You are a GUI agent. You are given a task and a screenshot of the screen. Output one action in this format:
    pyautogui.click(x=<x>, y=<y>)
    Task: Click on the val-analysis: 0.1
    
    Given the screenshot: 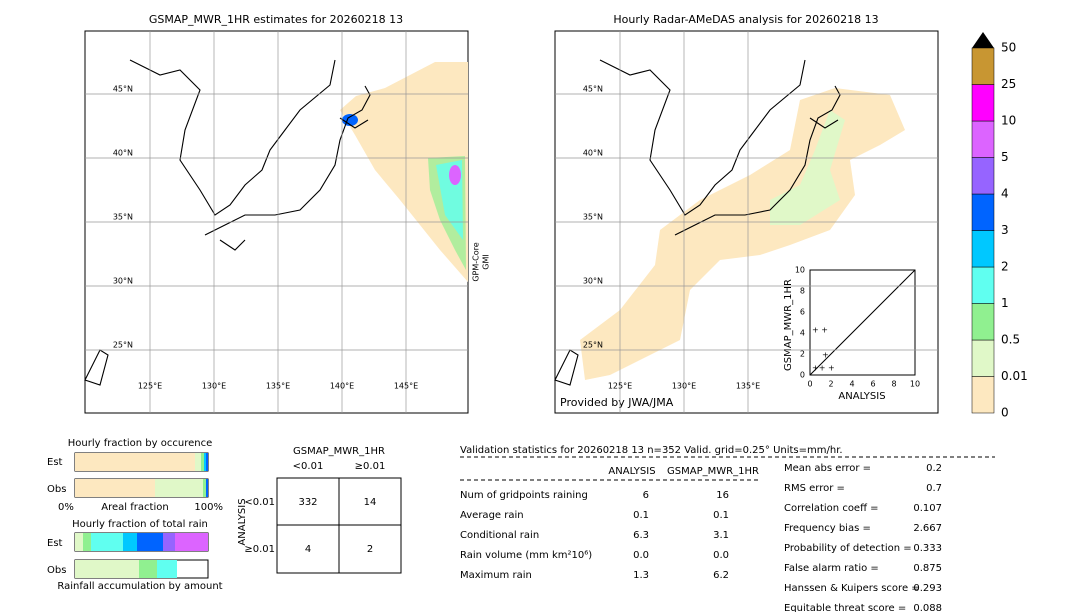 What is the action you would take?
    pyautogui.click(x=641, y=515)
    